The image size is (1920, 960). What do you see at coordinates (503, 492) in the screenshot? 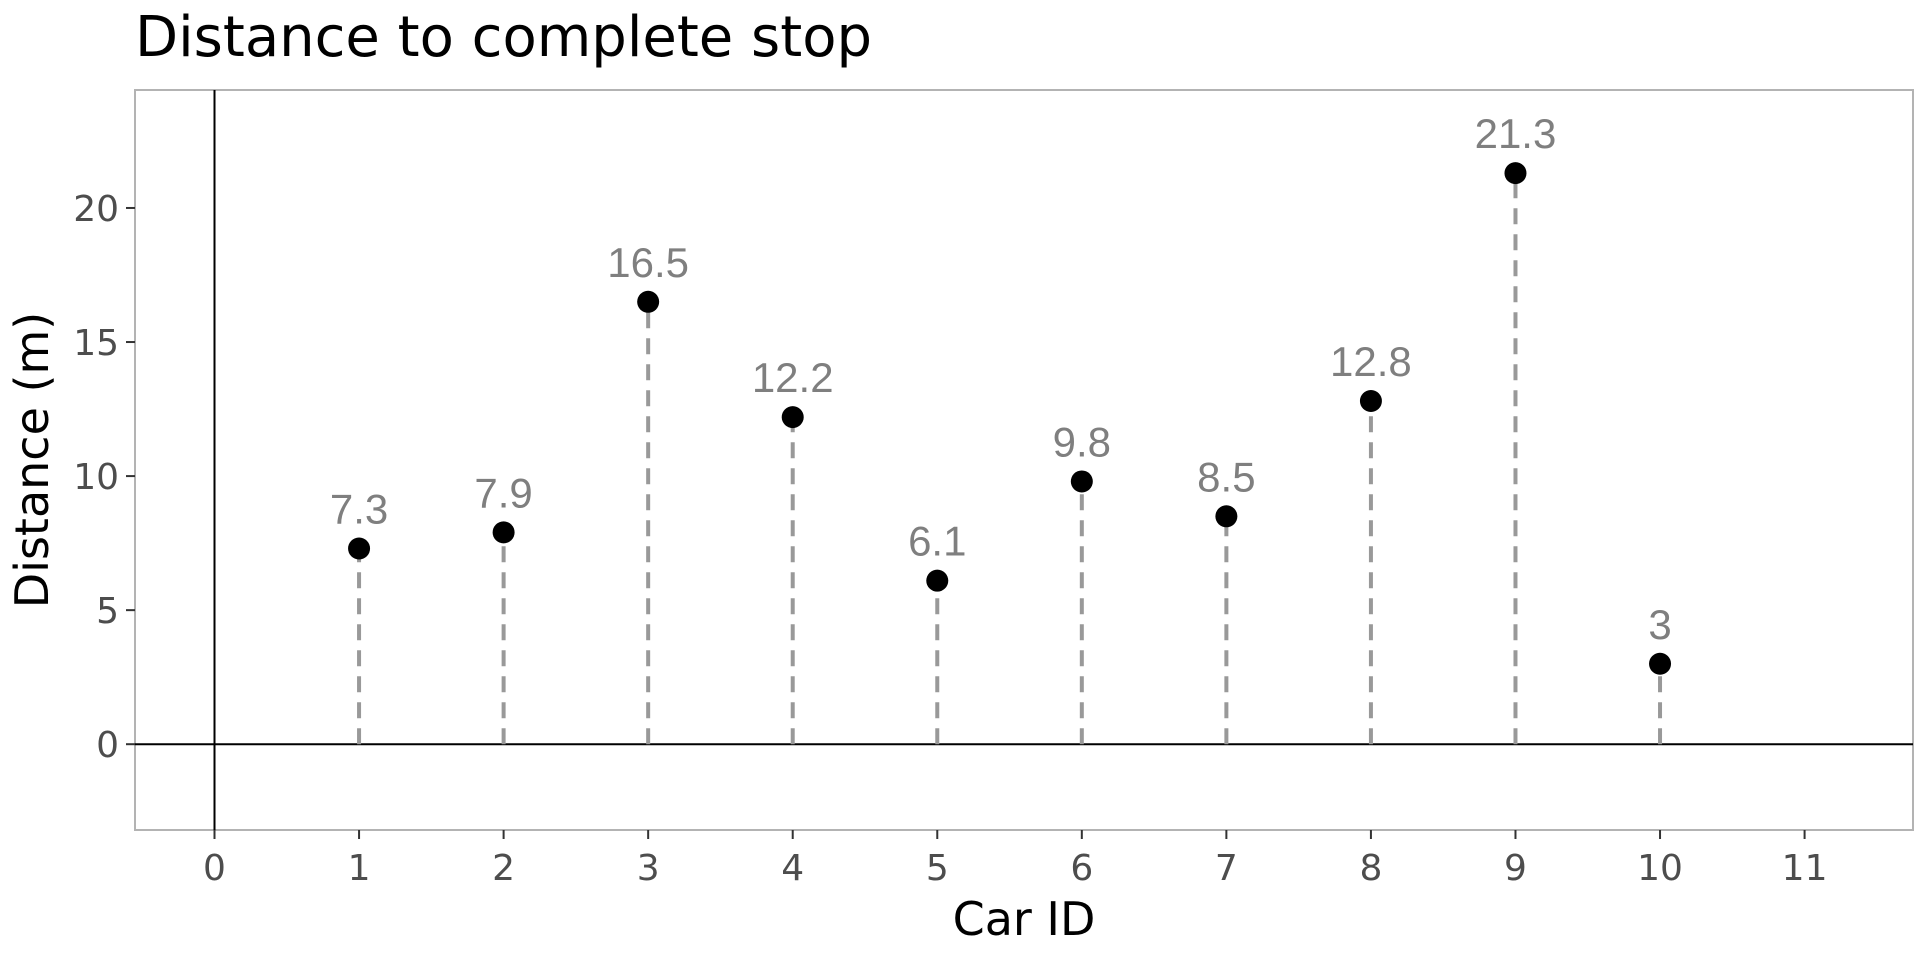
I see `data-label: 7.9` at bounding box center [503, 492].